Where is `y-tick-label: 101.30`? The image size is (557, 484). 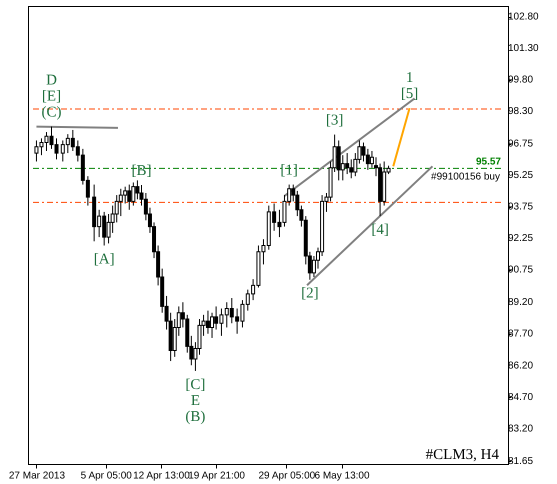
y-tick-label: 101.30 is located at coordinates (524, 48).